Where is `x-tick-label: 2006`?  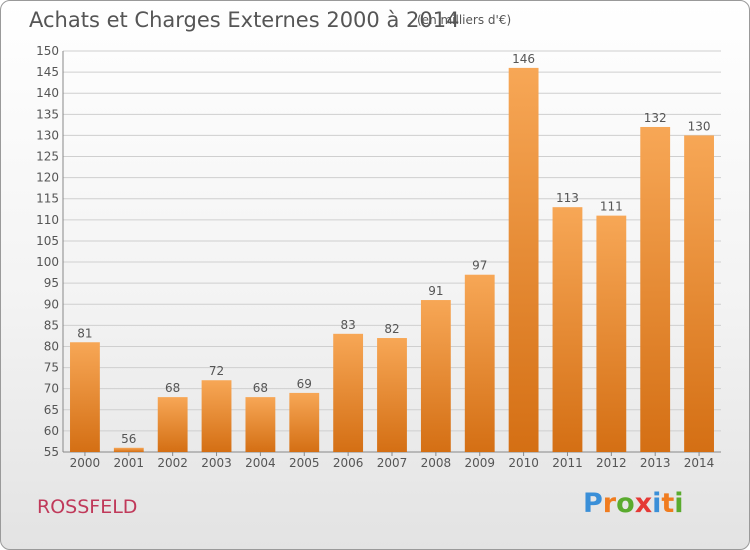
x-tick-label: 2006 is located at coordinates (348, 463).